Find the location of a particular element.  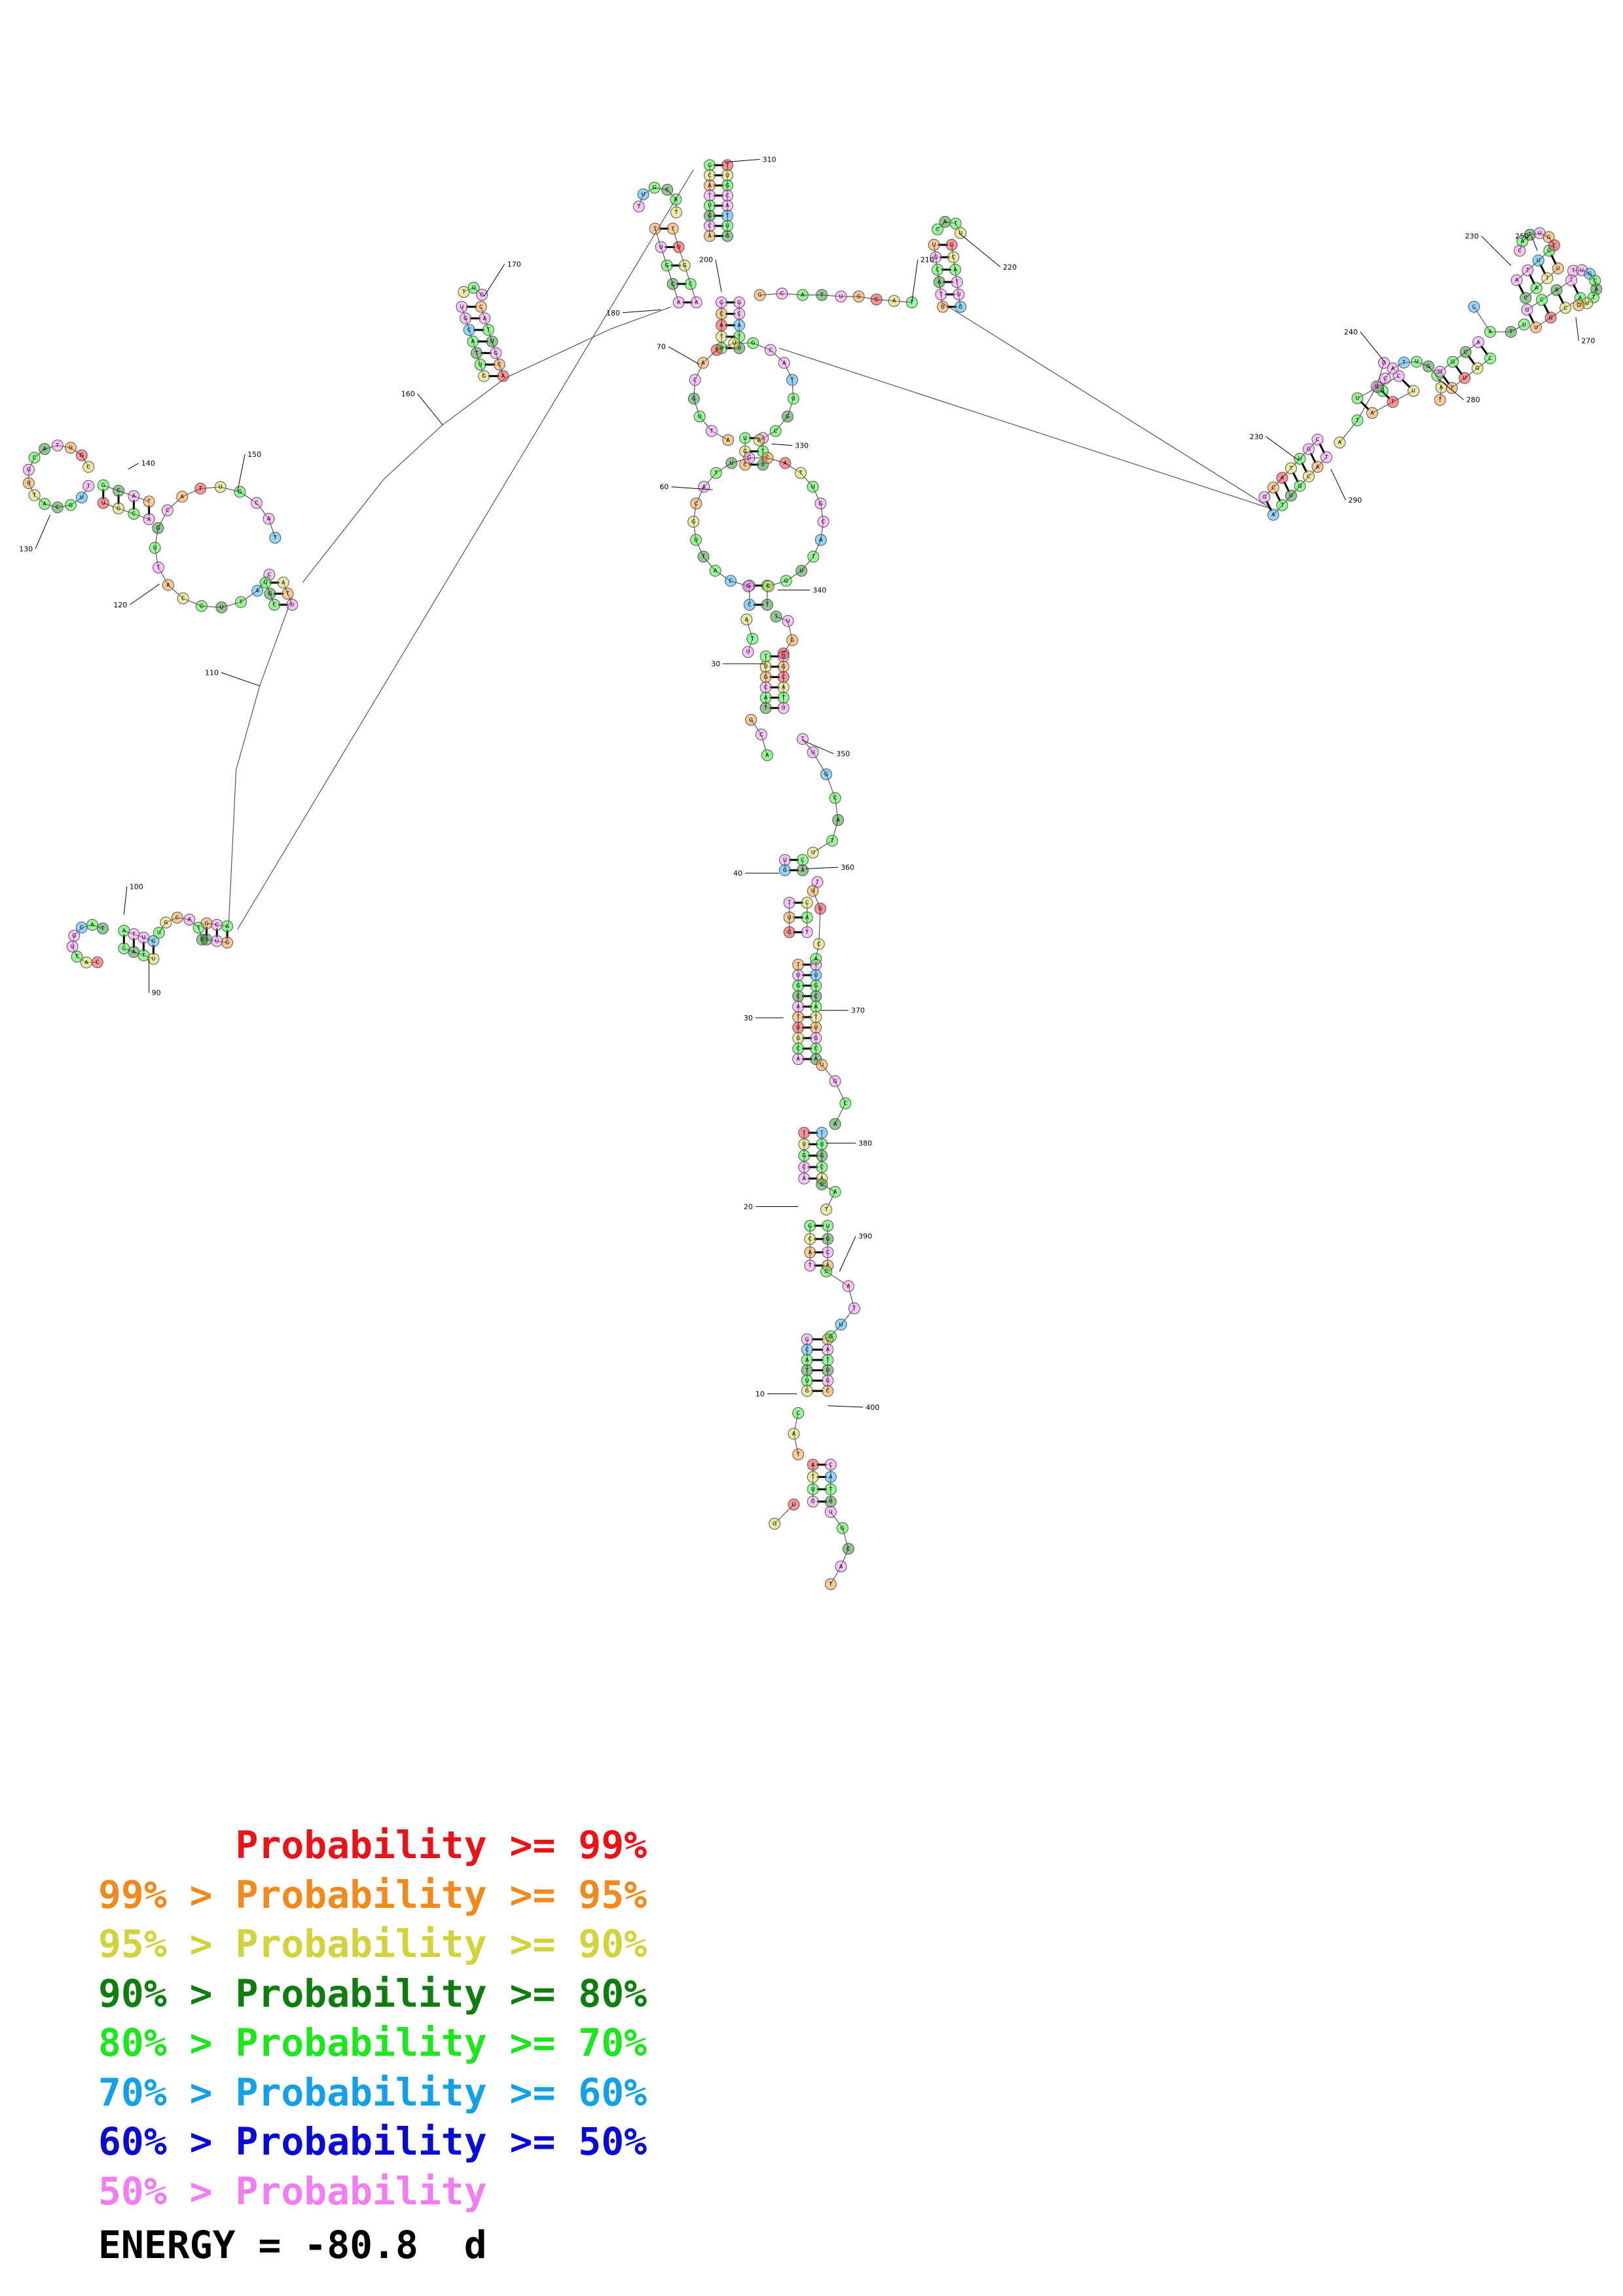

position-label: 10 is located at coordinates (760, 1394).